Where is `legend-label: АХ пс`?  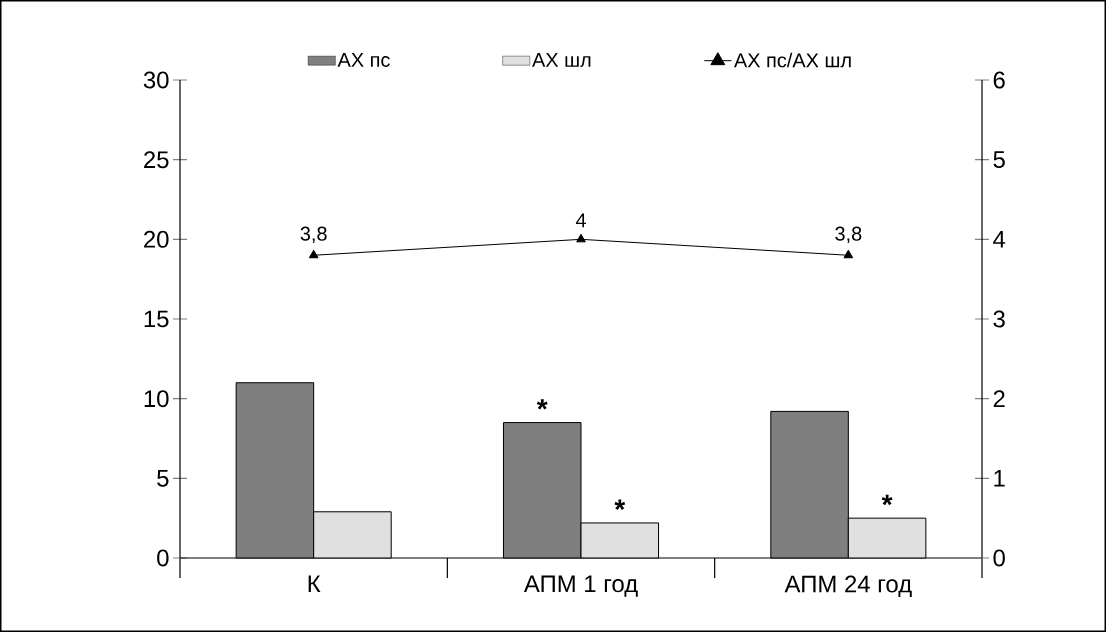 legend-label: АХ пс is located at coordinates (363, 60).